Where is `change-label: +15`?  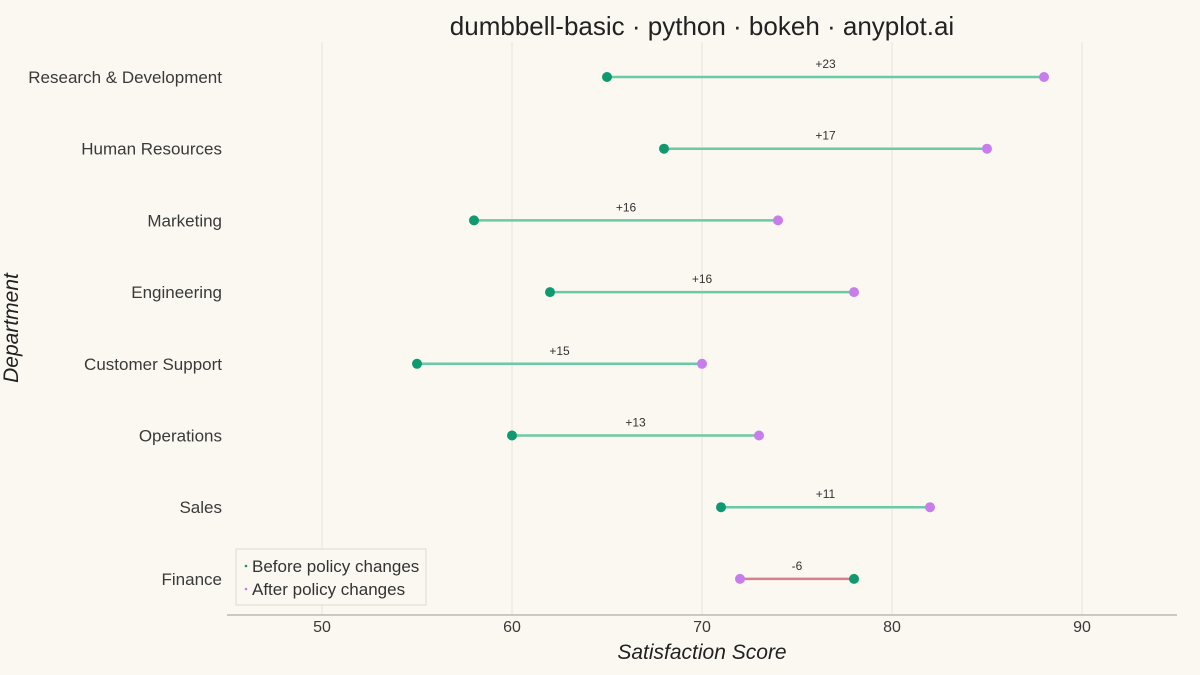
change-label: +15 is located at coordinates (559, 351).